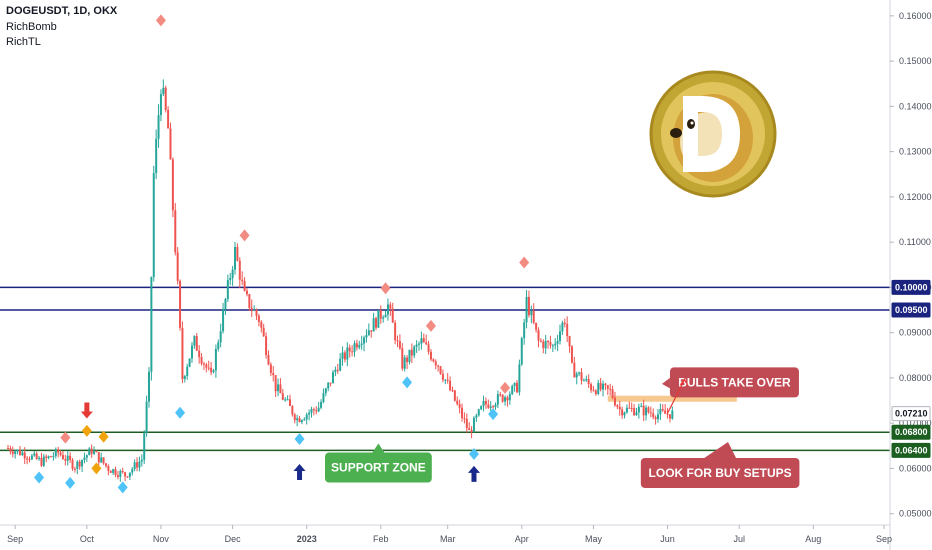 This screenshot has width=932, height=550. I want to click on y-tick-label: 0.13000, so click(915, 152).